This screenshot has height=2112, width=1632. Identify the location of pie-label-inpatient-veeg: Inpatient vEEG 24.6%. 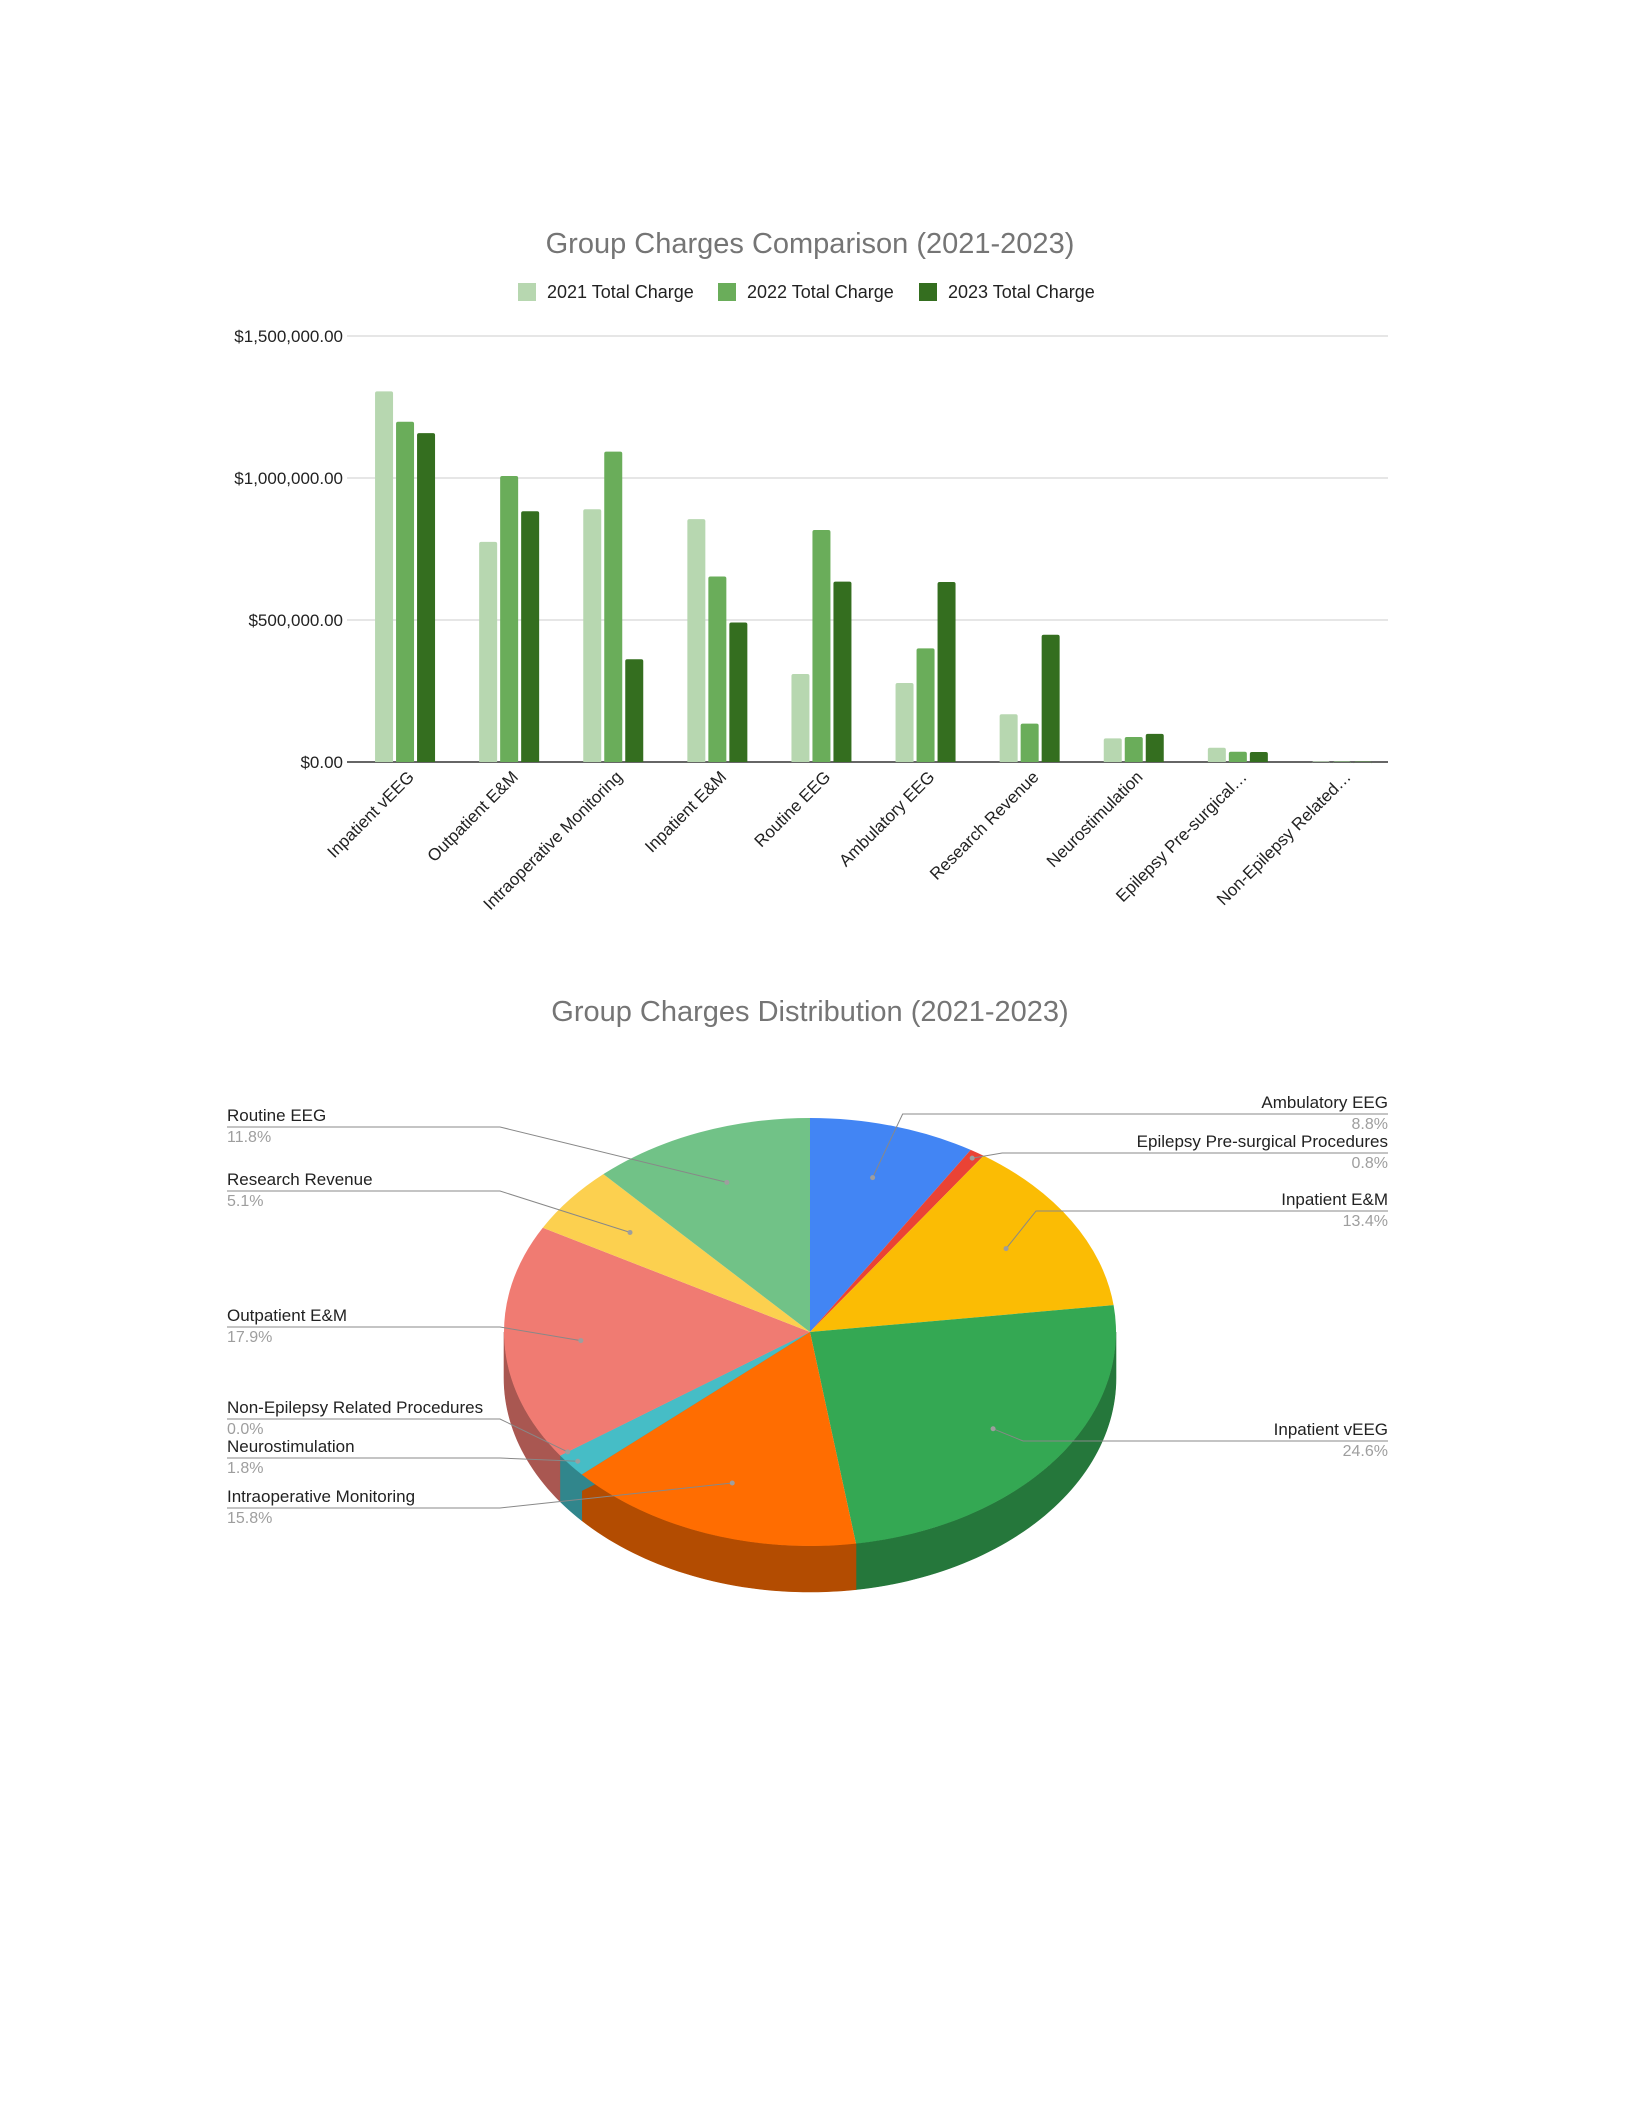
(1189, 1440).